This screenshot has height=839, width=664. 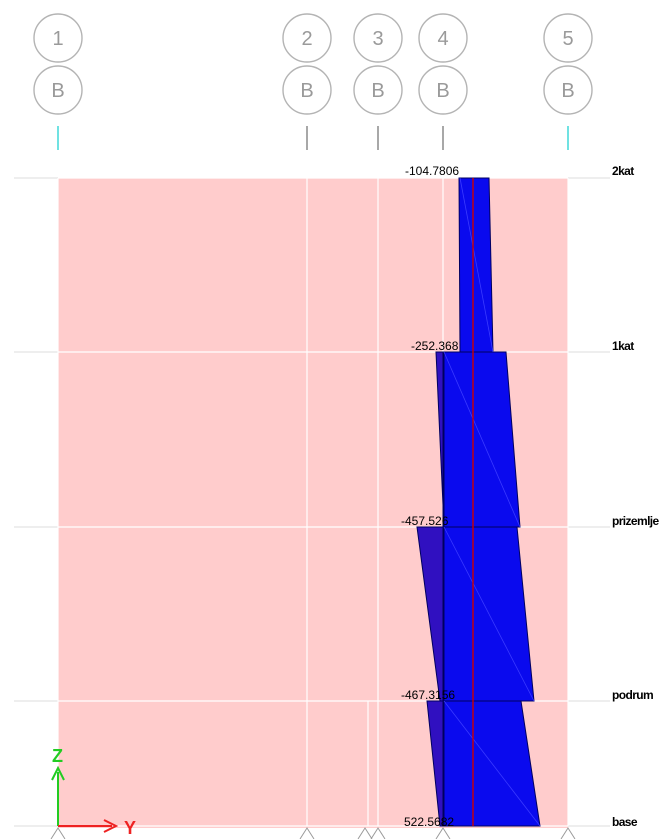 I want to click on grid-bubble-label-1: 1, so click(x=57, y=39).